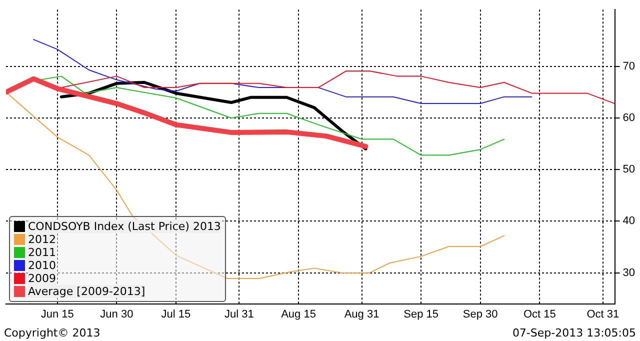  Describe the element at coordinates (629, 66) in the screenshot. I see `y-tick-label: 70` at that location.